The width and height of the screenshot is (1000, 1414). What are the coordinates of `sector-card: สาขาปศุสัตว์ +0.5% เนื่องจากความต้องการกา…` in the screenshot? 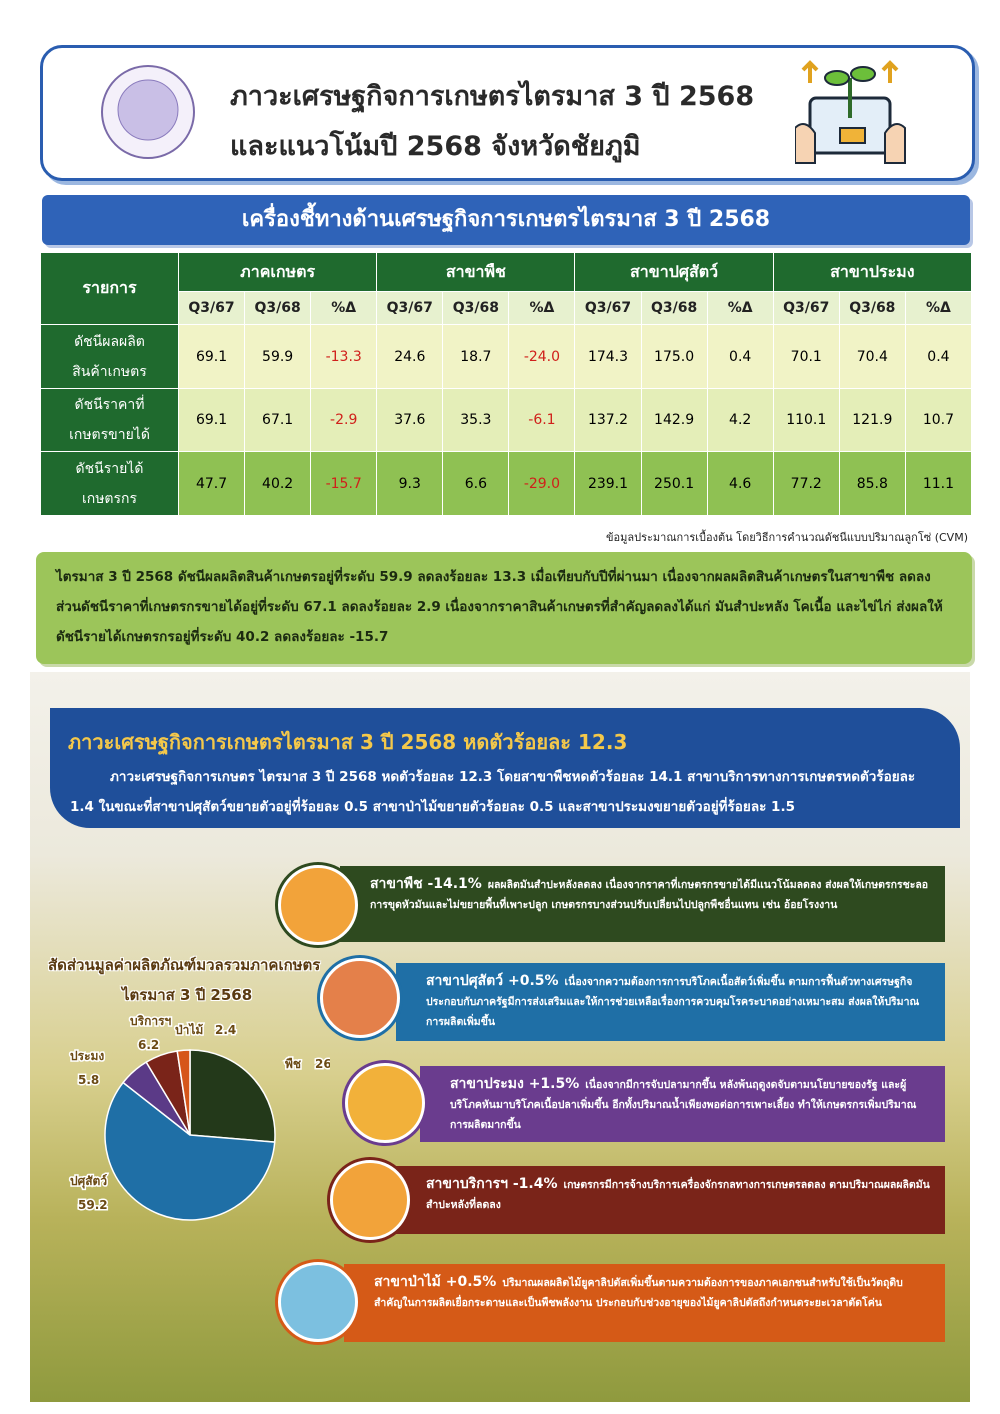 It's located at (670, 1002).